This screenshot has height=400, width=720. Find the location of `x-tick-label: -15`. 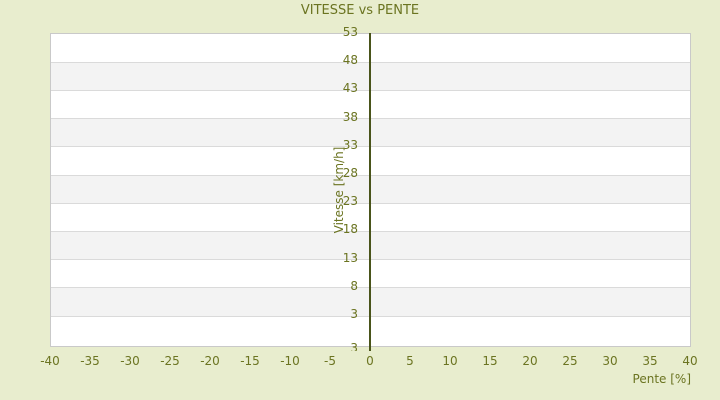

x-tick-label: -15 is located at coordinates (250, 361).